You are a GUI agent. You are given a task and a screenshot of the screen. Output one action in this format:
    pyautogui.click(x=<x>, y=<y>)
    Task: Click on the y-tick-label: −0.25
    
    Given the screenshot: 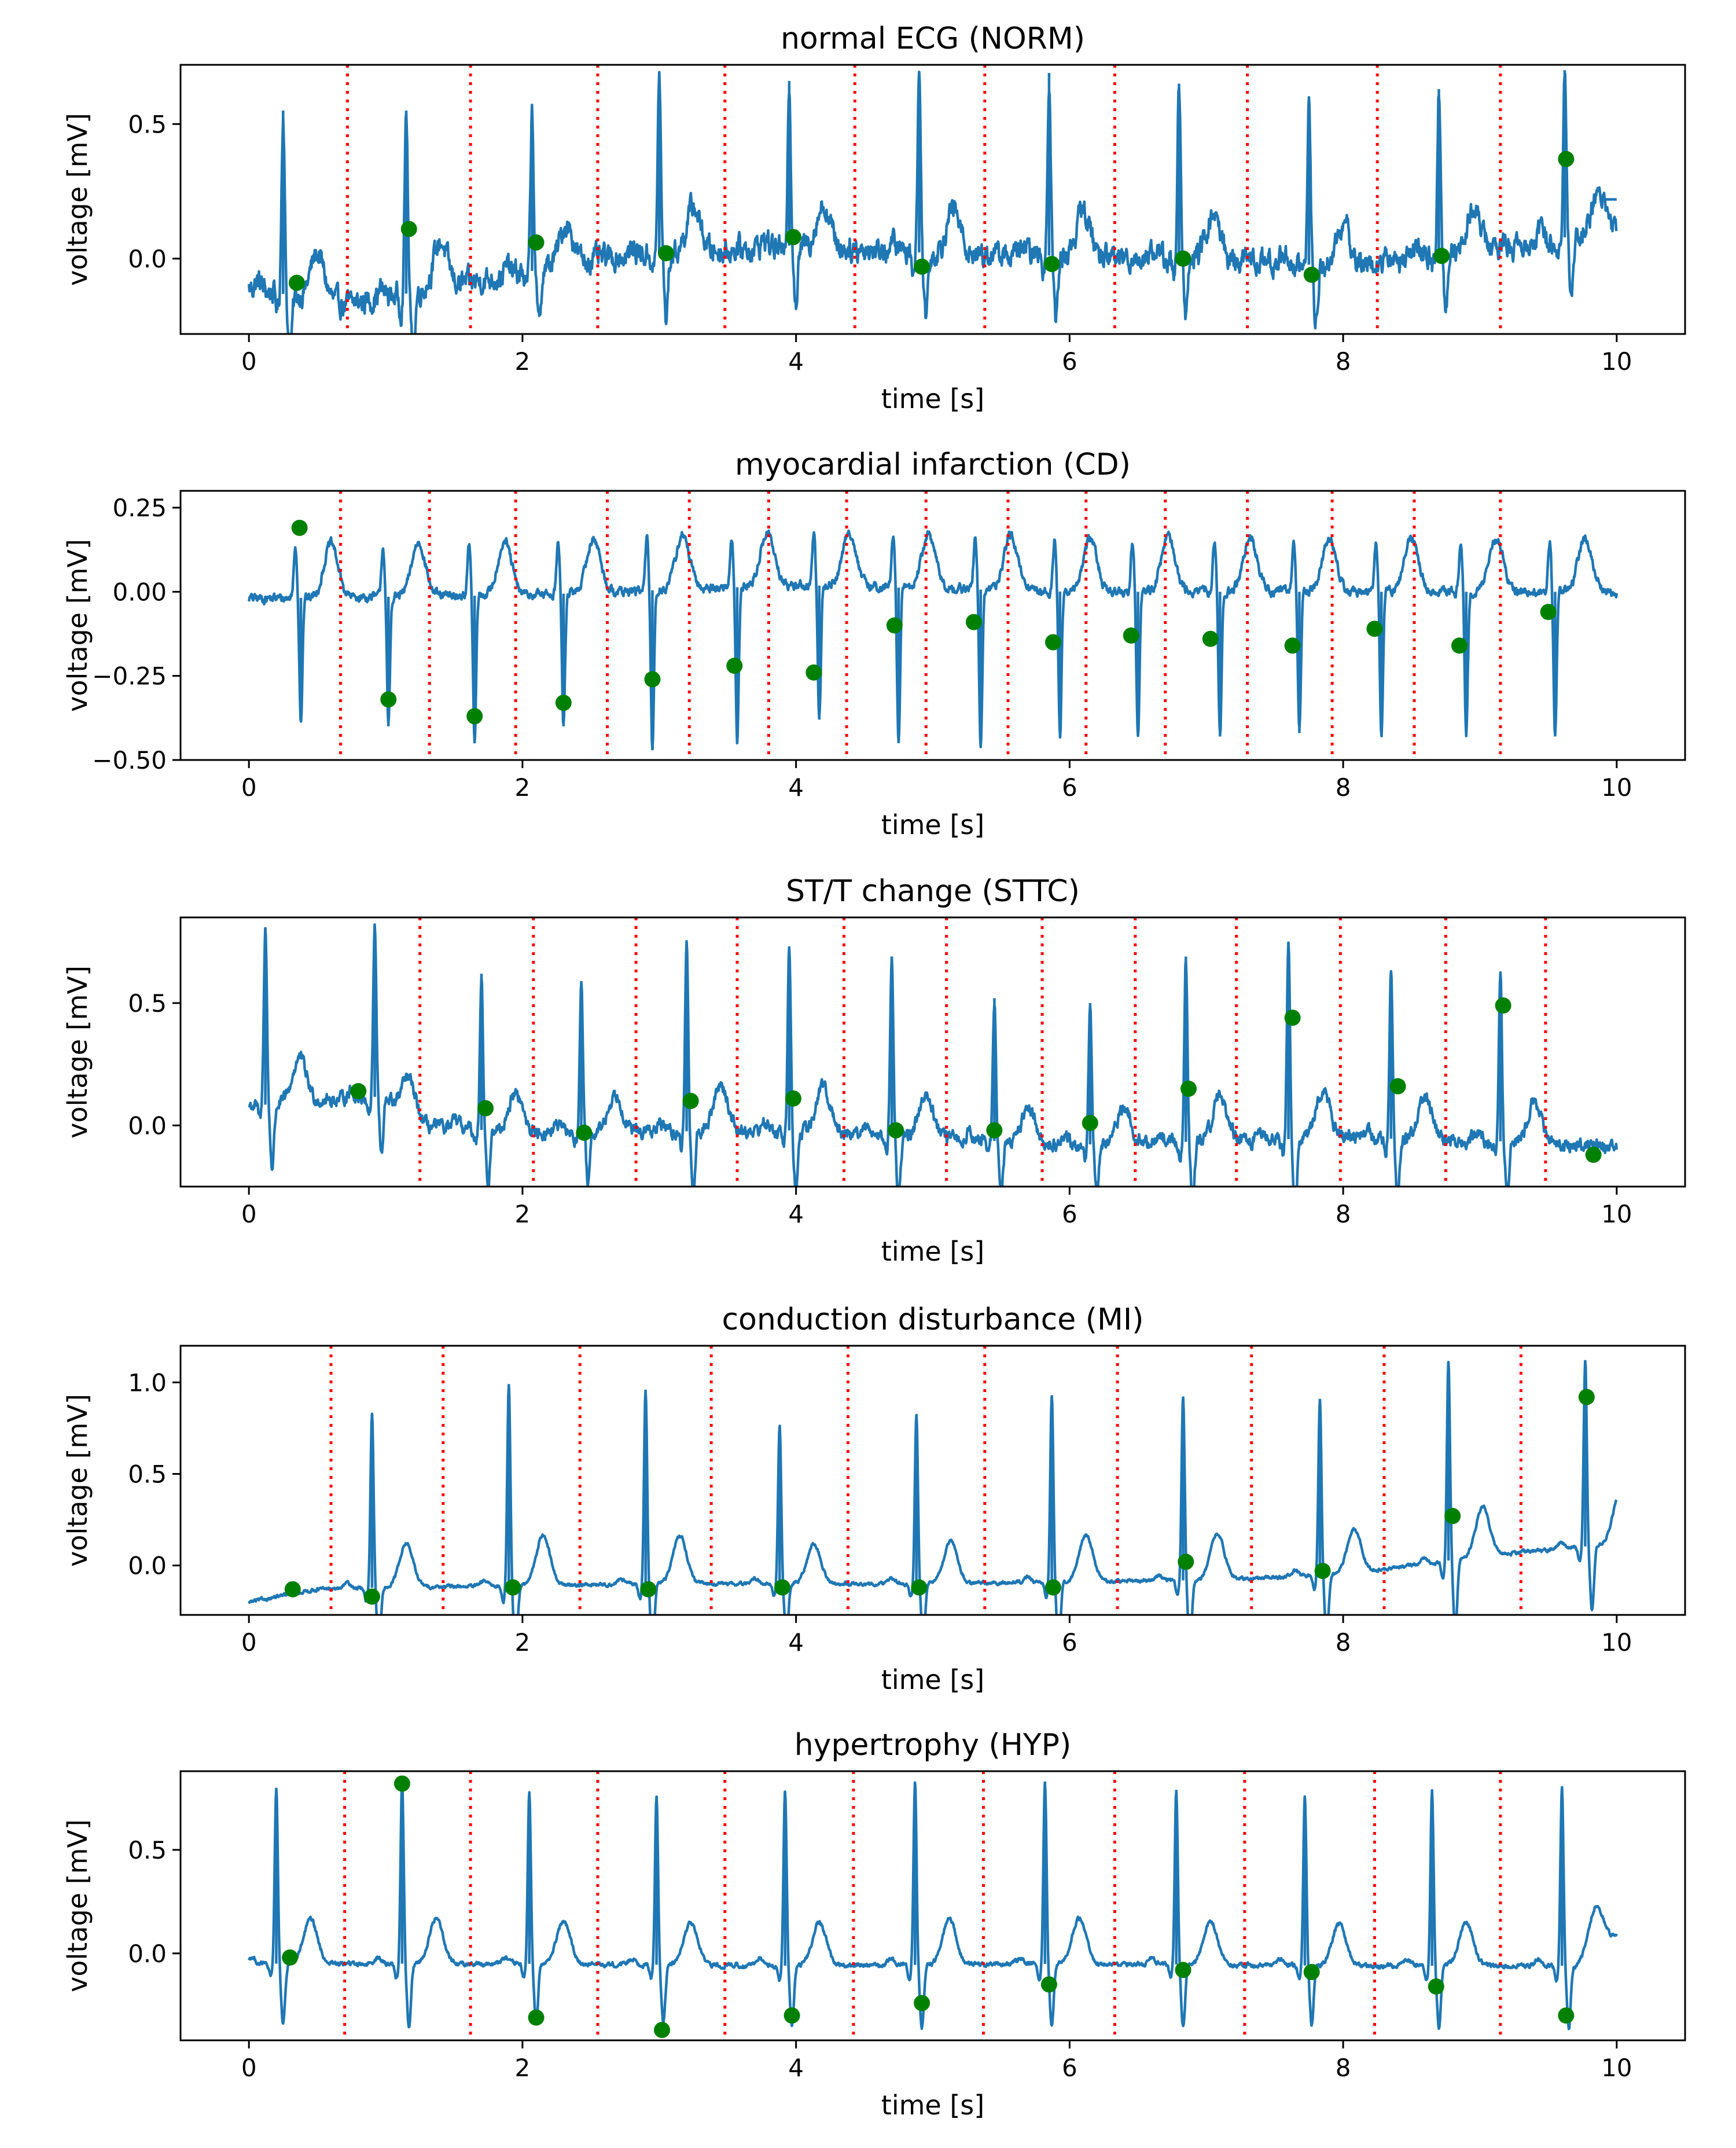 What is the action you would take?
    pyautogui.click(x=129, y=676)
    